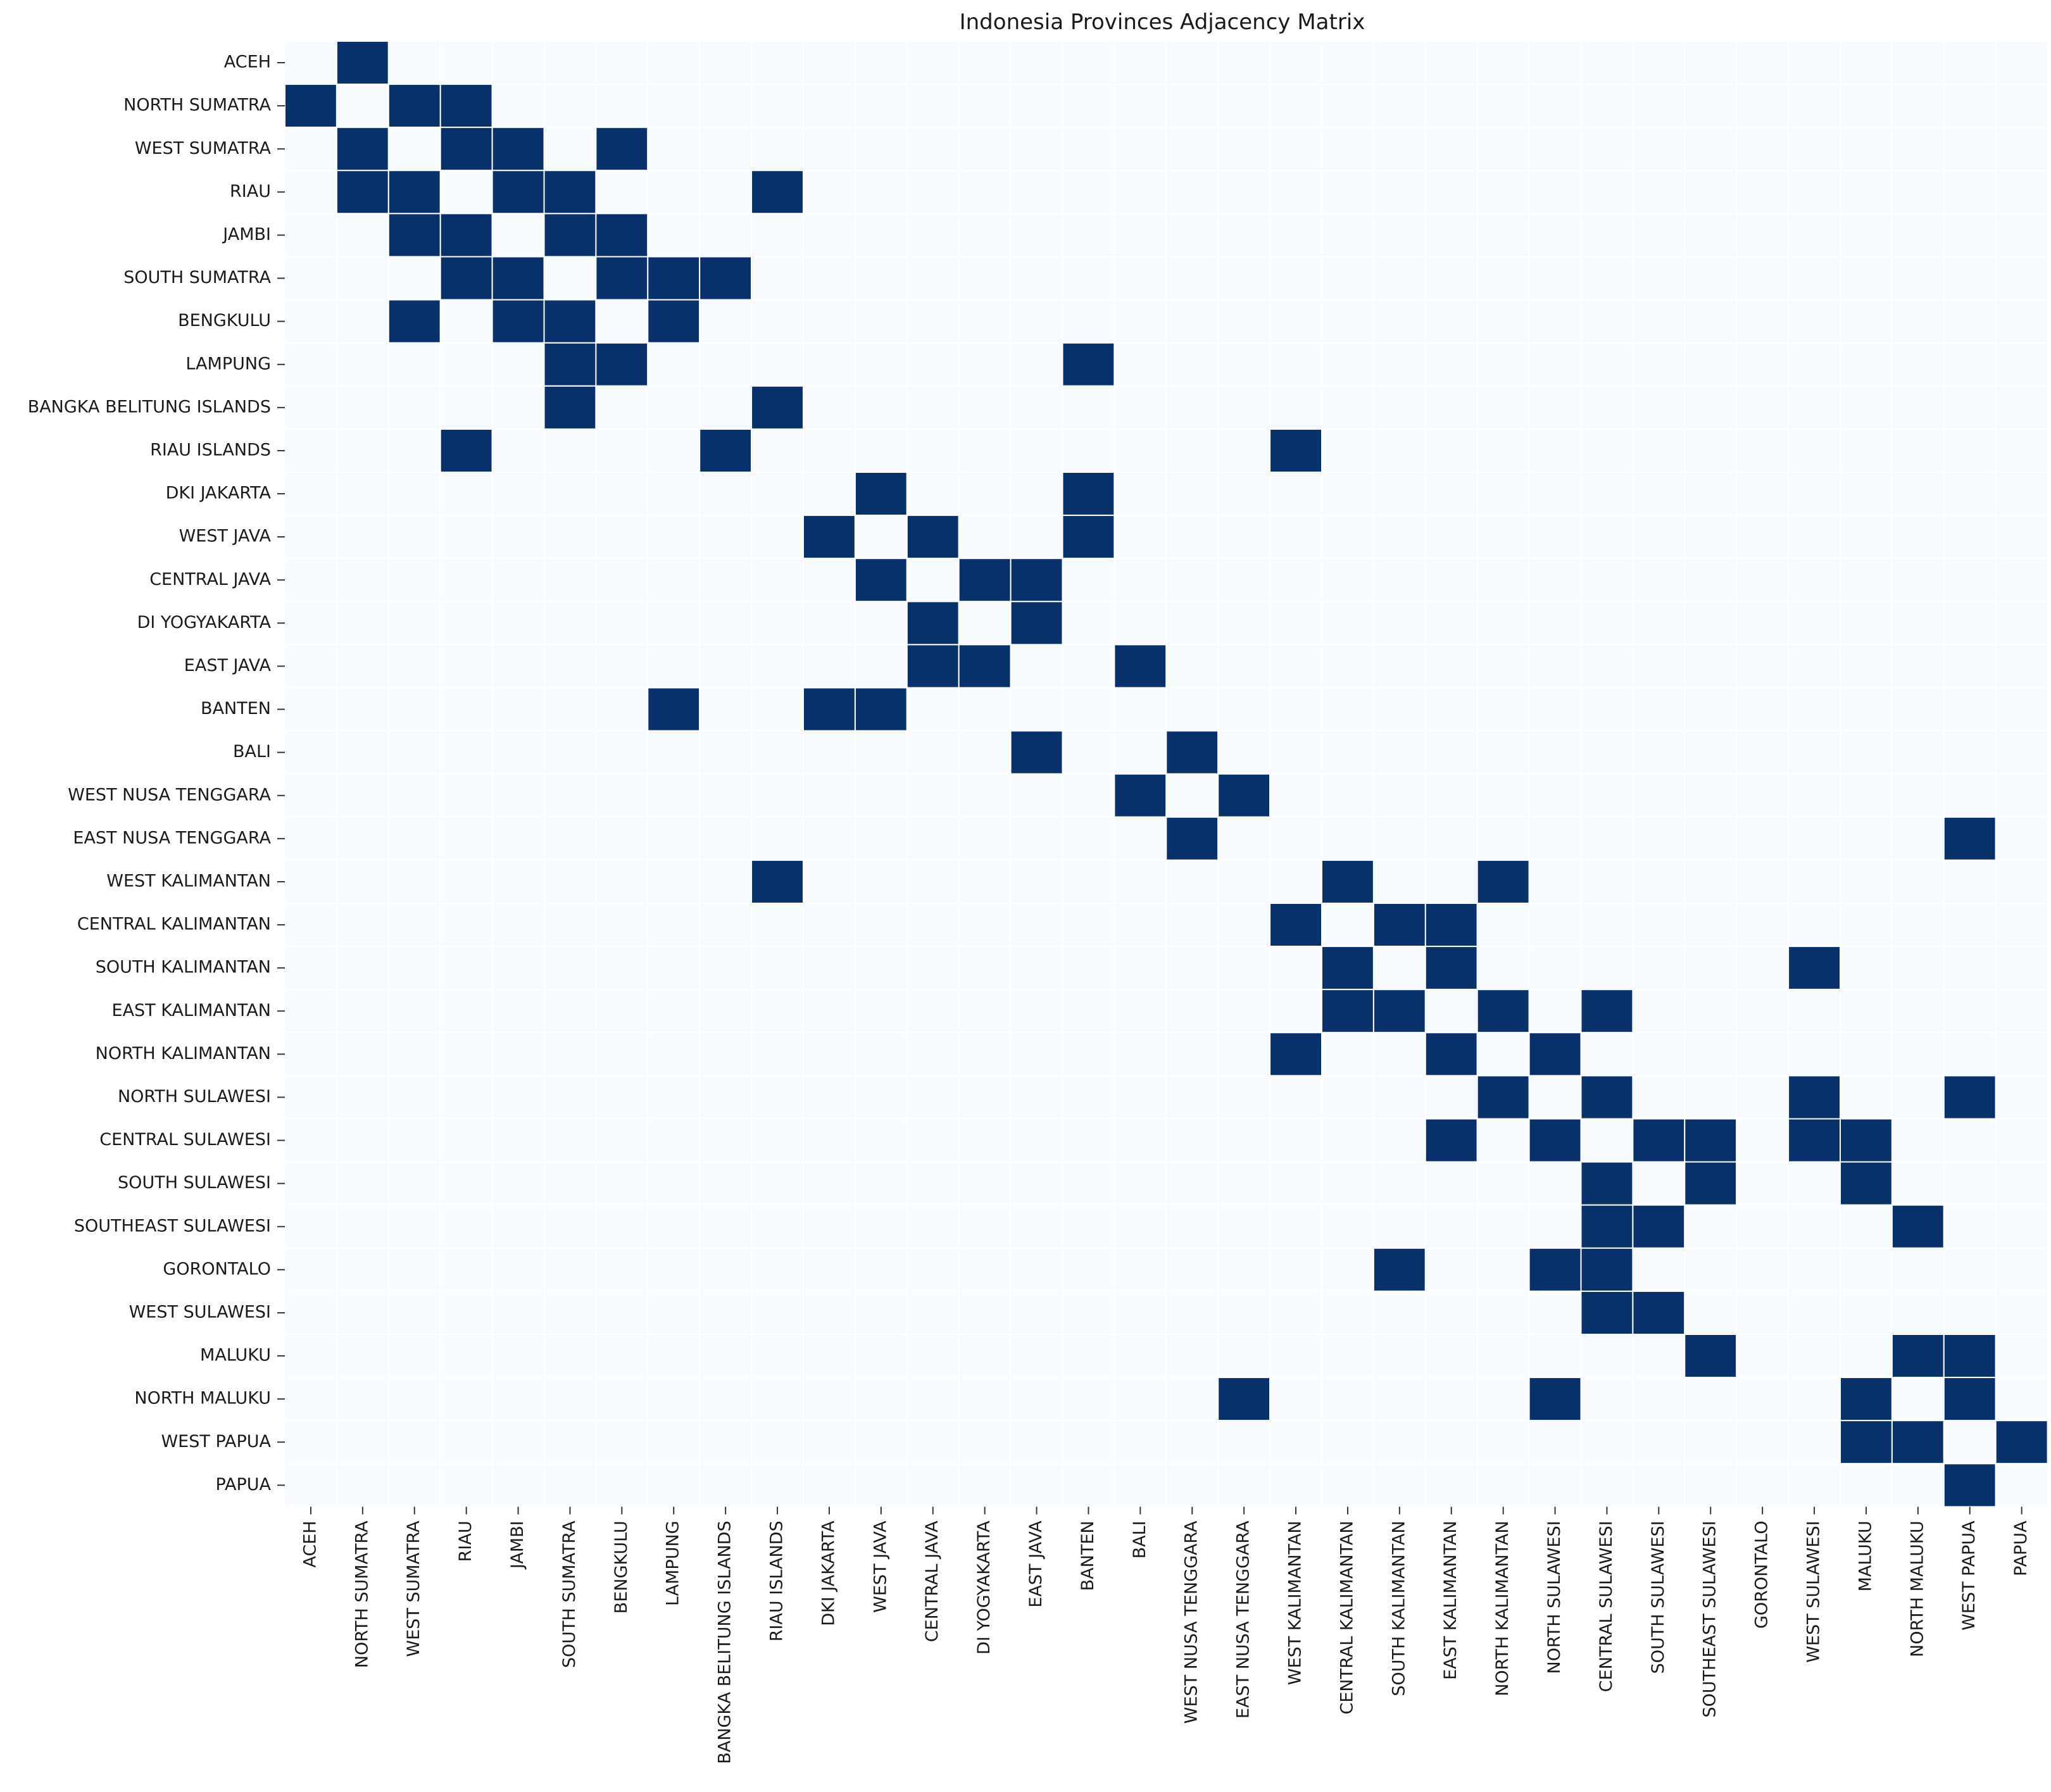 The image size is (2051, 1792). Describe the element at coordinates (1658, 1597) in the screenshot. I see `x-tick-label: SOUTH SULAWESI` at that location.